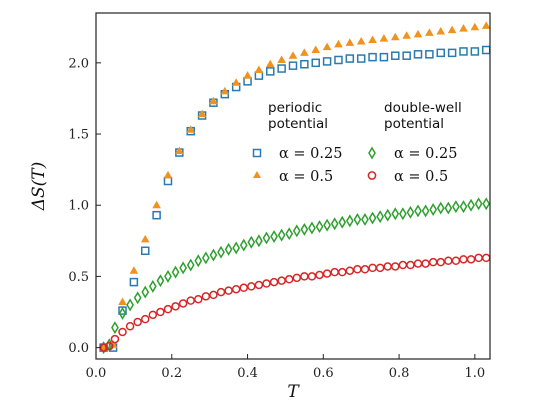 The height and width of the screenshot is (405, 540). Describe the element at coordinates (78, 348) in the screenshot. I see `y-tick-label: 0.0` at that location.